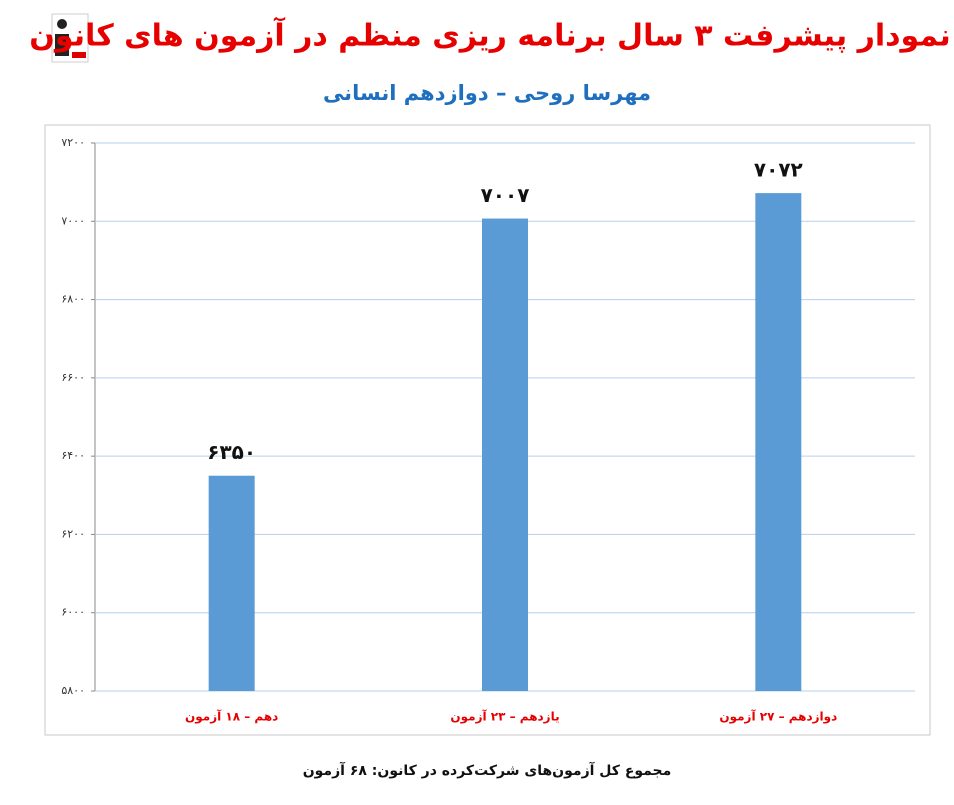 Image resolution: width=954 pixels, height=805 pixels. I want to click on y-tick-label: ۶۲۰۰, so click(73, 533).